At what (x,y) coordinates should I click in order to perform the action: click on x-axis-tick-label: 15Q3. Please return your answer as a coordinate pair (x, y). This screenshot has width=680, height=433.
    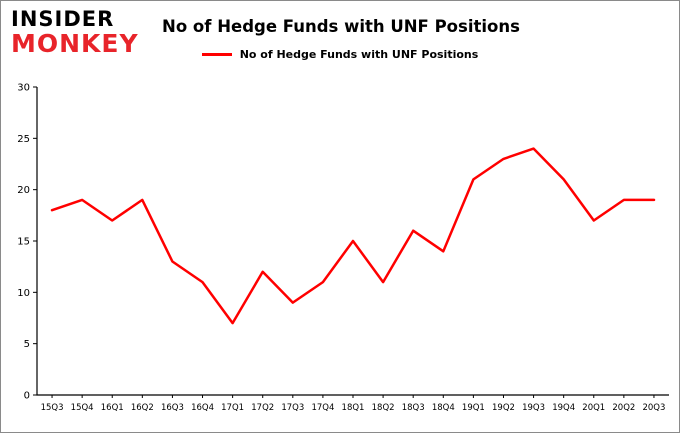
    Looking at the image, I should click on (52, 408).